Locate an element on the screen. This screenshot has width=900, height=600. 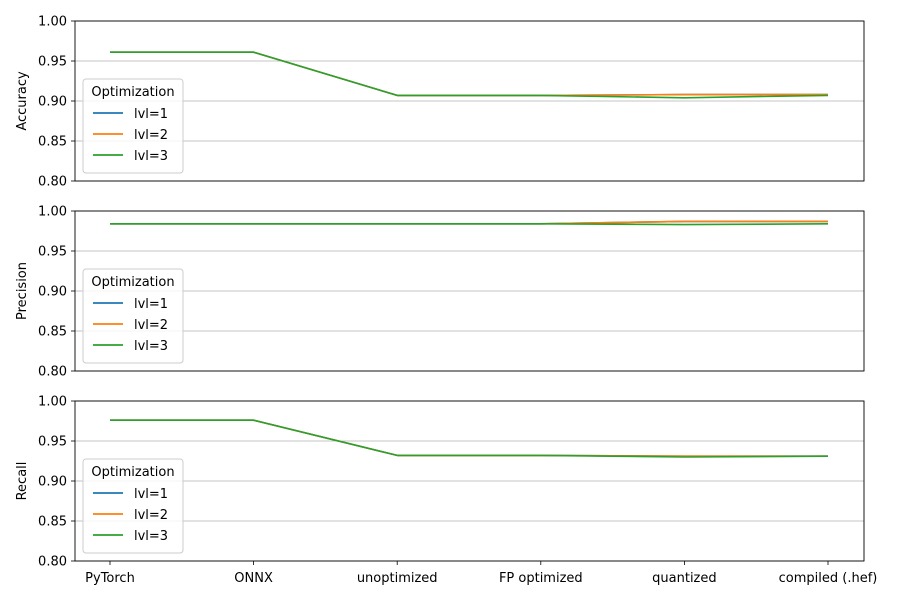
x-tick-label: unoptimized is located at coordinates (397, 578).